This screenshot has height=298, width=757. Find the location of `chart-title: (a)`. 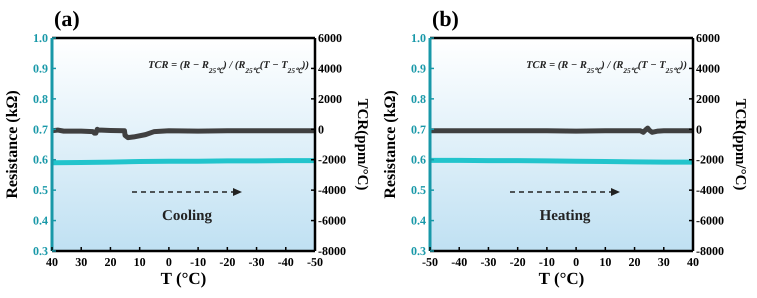

chart-title: (a) is located at coordinates (67, 18).